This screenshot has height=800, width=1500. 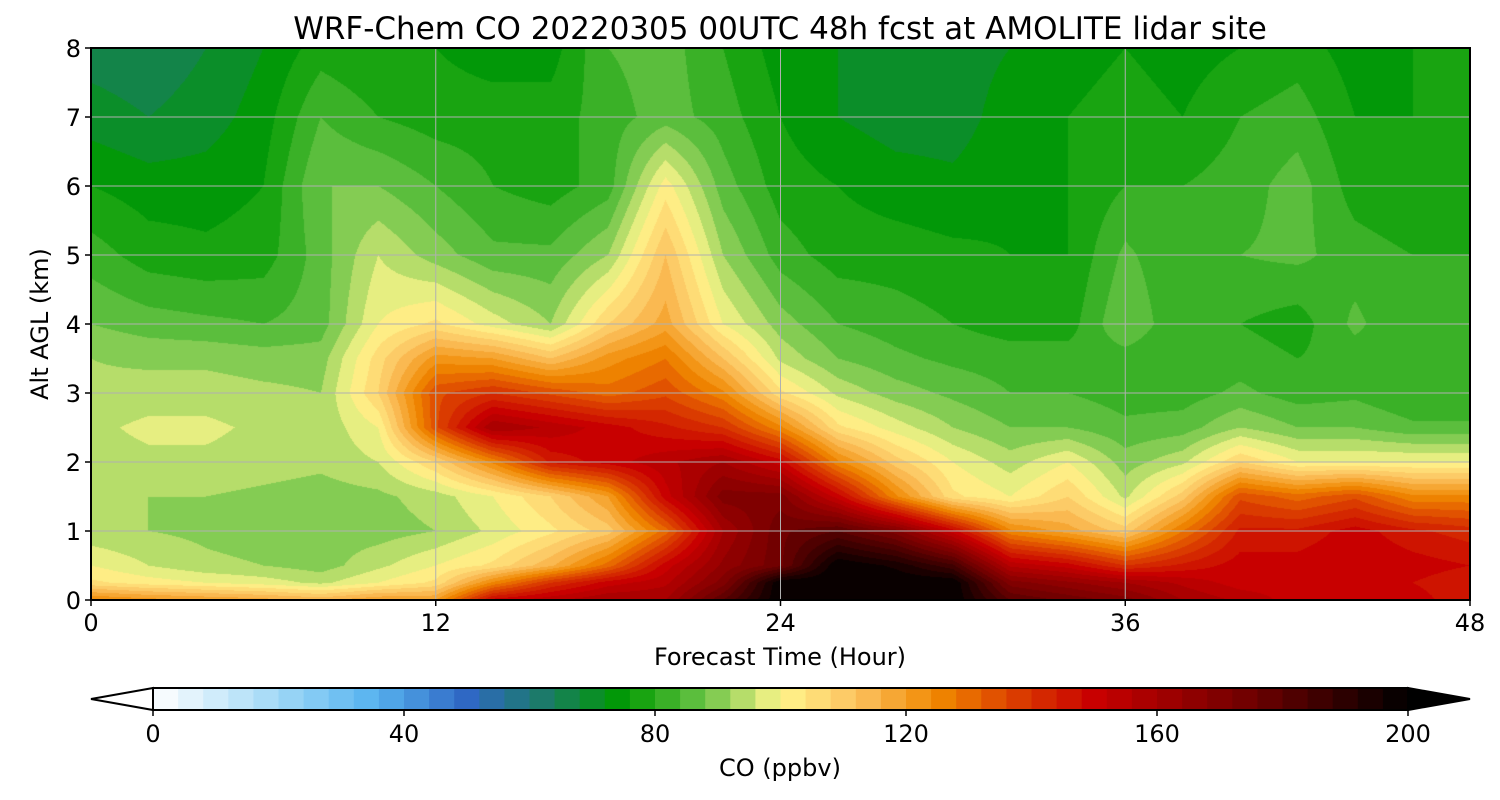 I want to click on colorbar-tick-label: 200, so click(x=1408, y=734).